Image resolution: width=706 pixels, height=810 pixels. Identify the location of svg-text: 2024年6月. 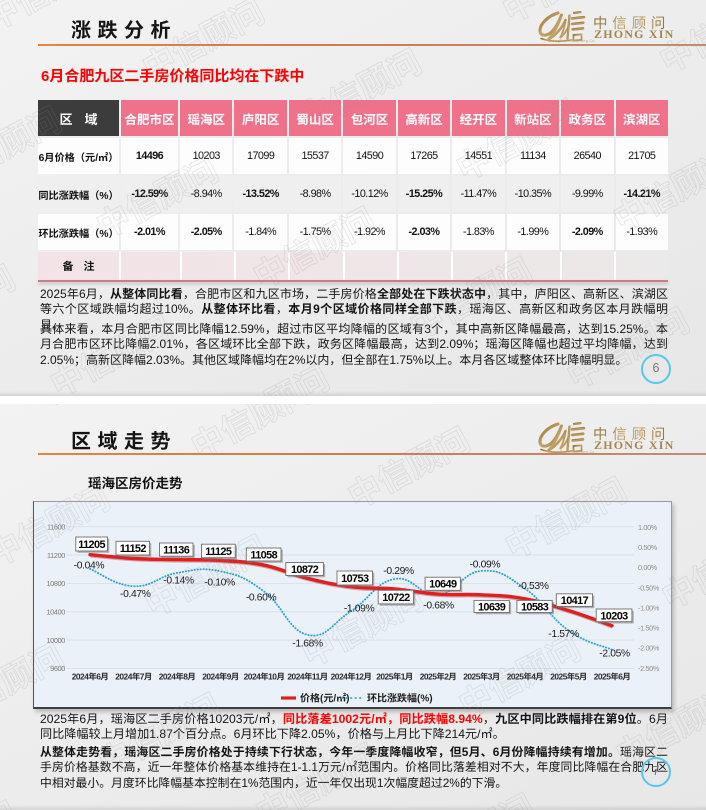
(90, 677).